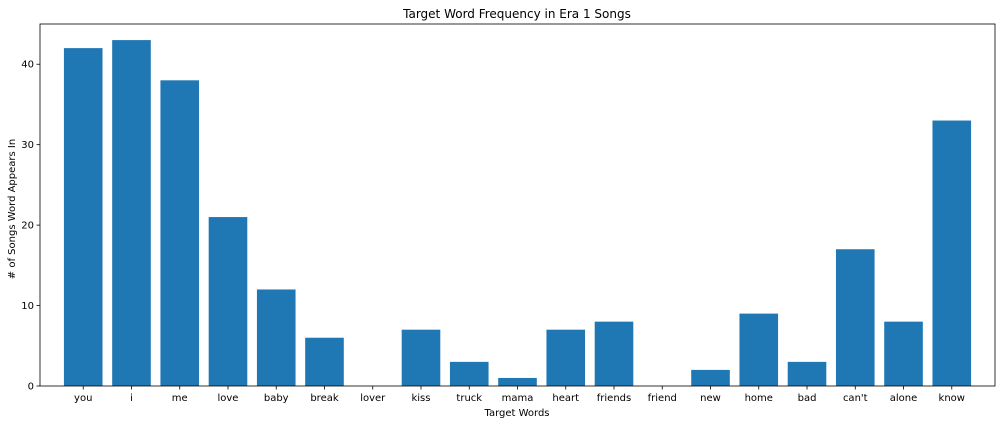 Image resolution: width=1000 pixels, height=424 pixels. I want to click on x-tick-label: heart, so click(565, 398).